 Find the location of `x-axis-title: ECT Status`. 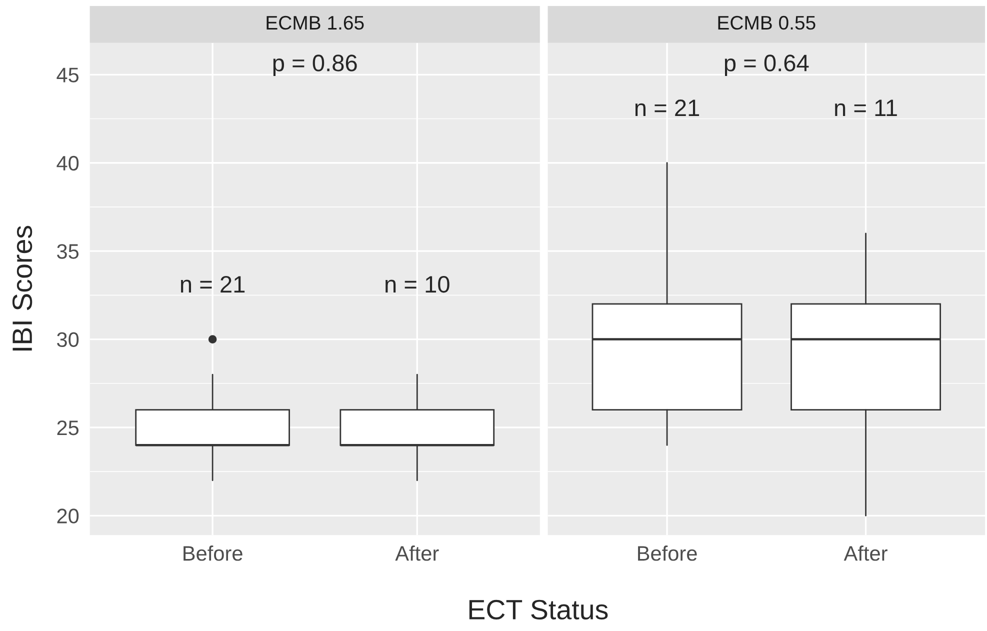

x-axis-title: ECT Status is located at coordinates (538, 610).